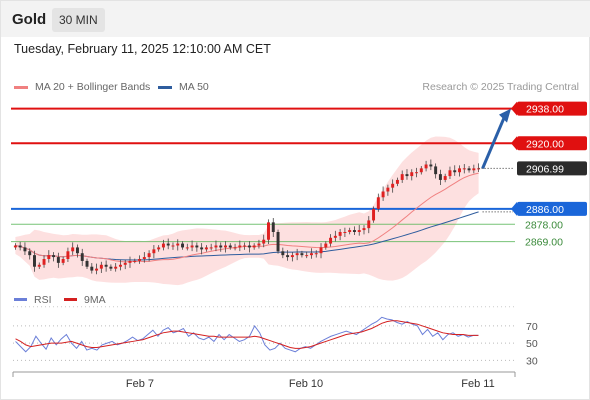  I want to click on level-label-2878.00: 2878.00, so click(544, 225).